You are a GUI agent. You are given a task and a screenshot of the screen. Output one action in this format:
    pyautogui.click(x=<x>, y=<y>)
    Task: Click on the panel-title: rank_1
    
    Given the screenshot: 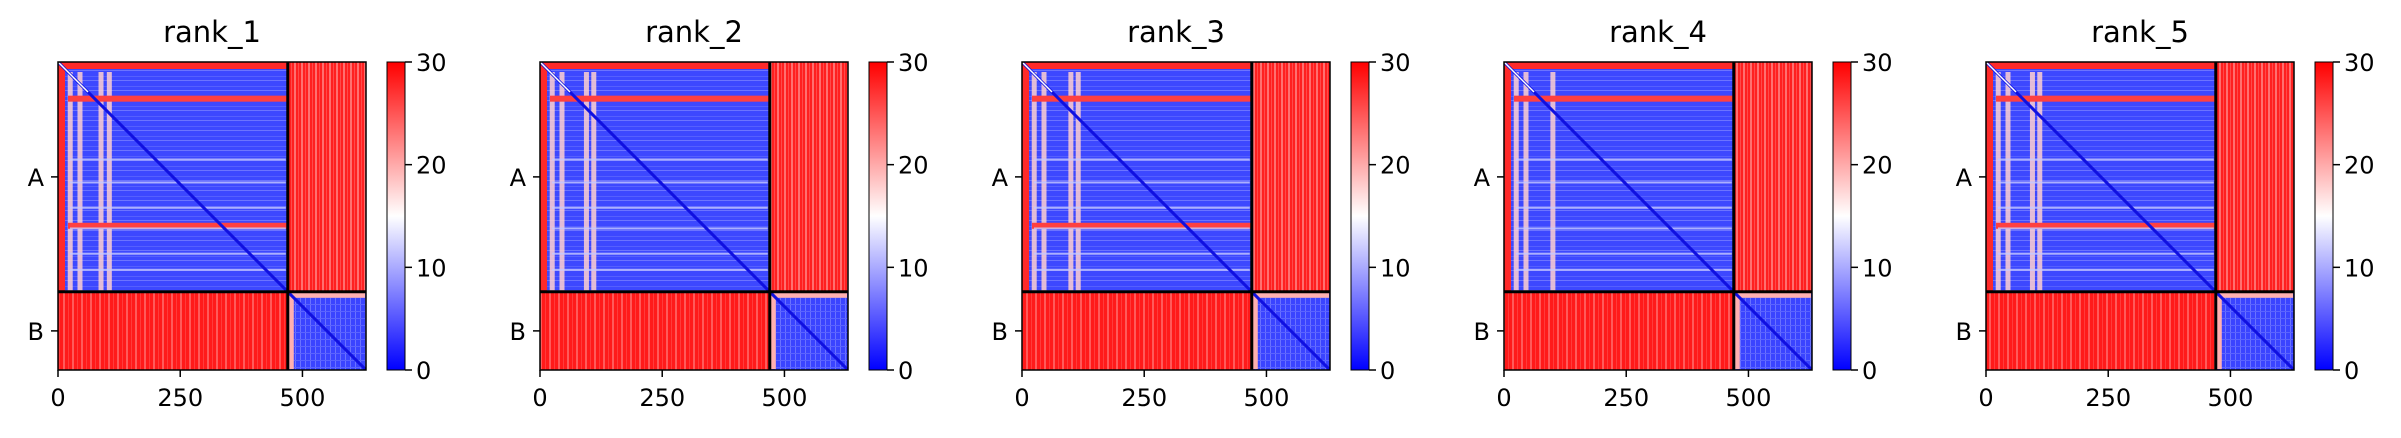 What is the action you would take?
    pyautogui.click(x=212, y=32)
    